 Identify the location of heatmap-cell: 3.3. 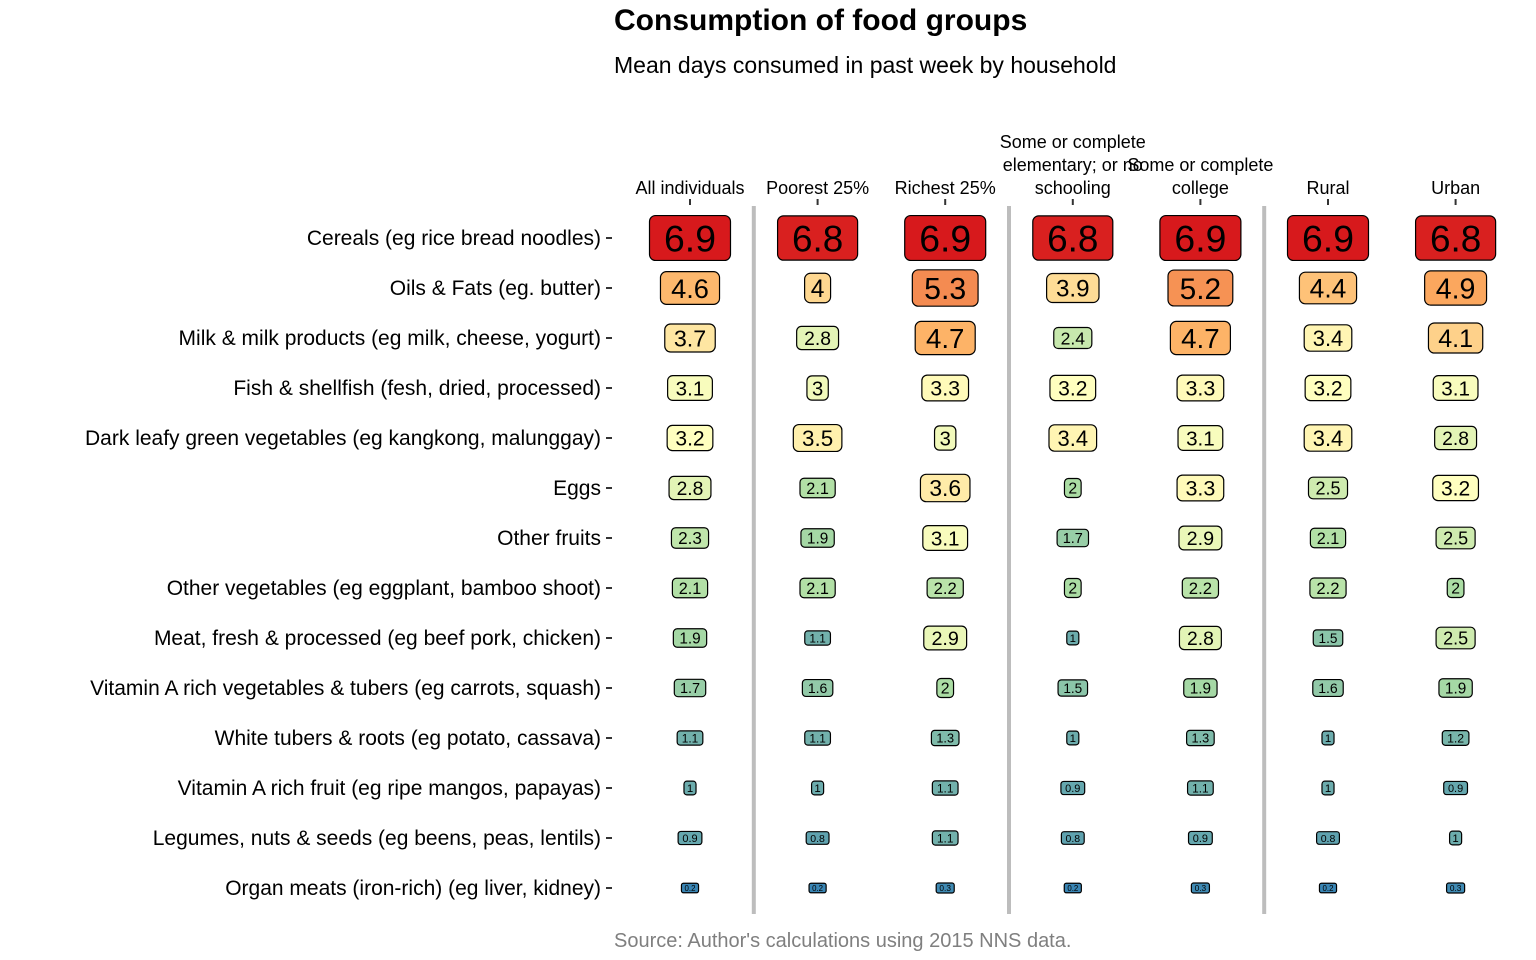
(1200, 388).